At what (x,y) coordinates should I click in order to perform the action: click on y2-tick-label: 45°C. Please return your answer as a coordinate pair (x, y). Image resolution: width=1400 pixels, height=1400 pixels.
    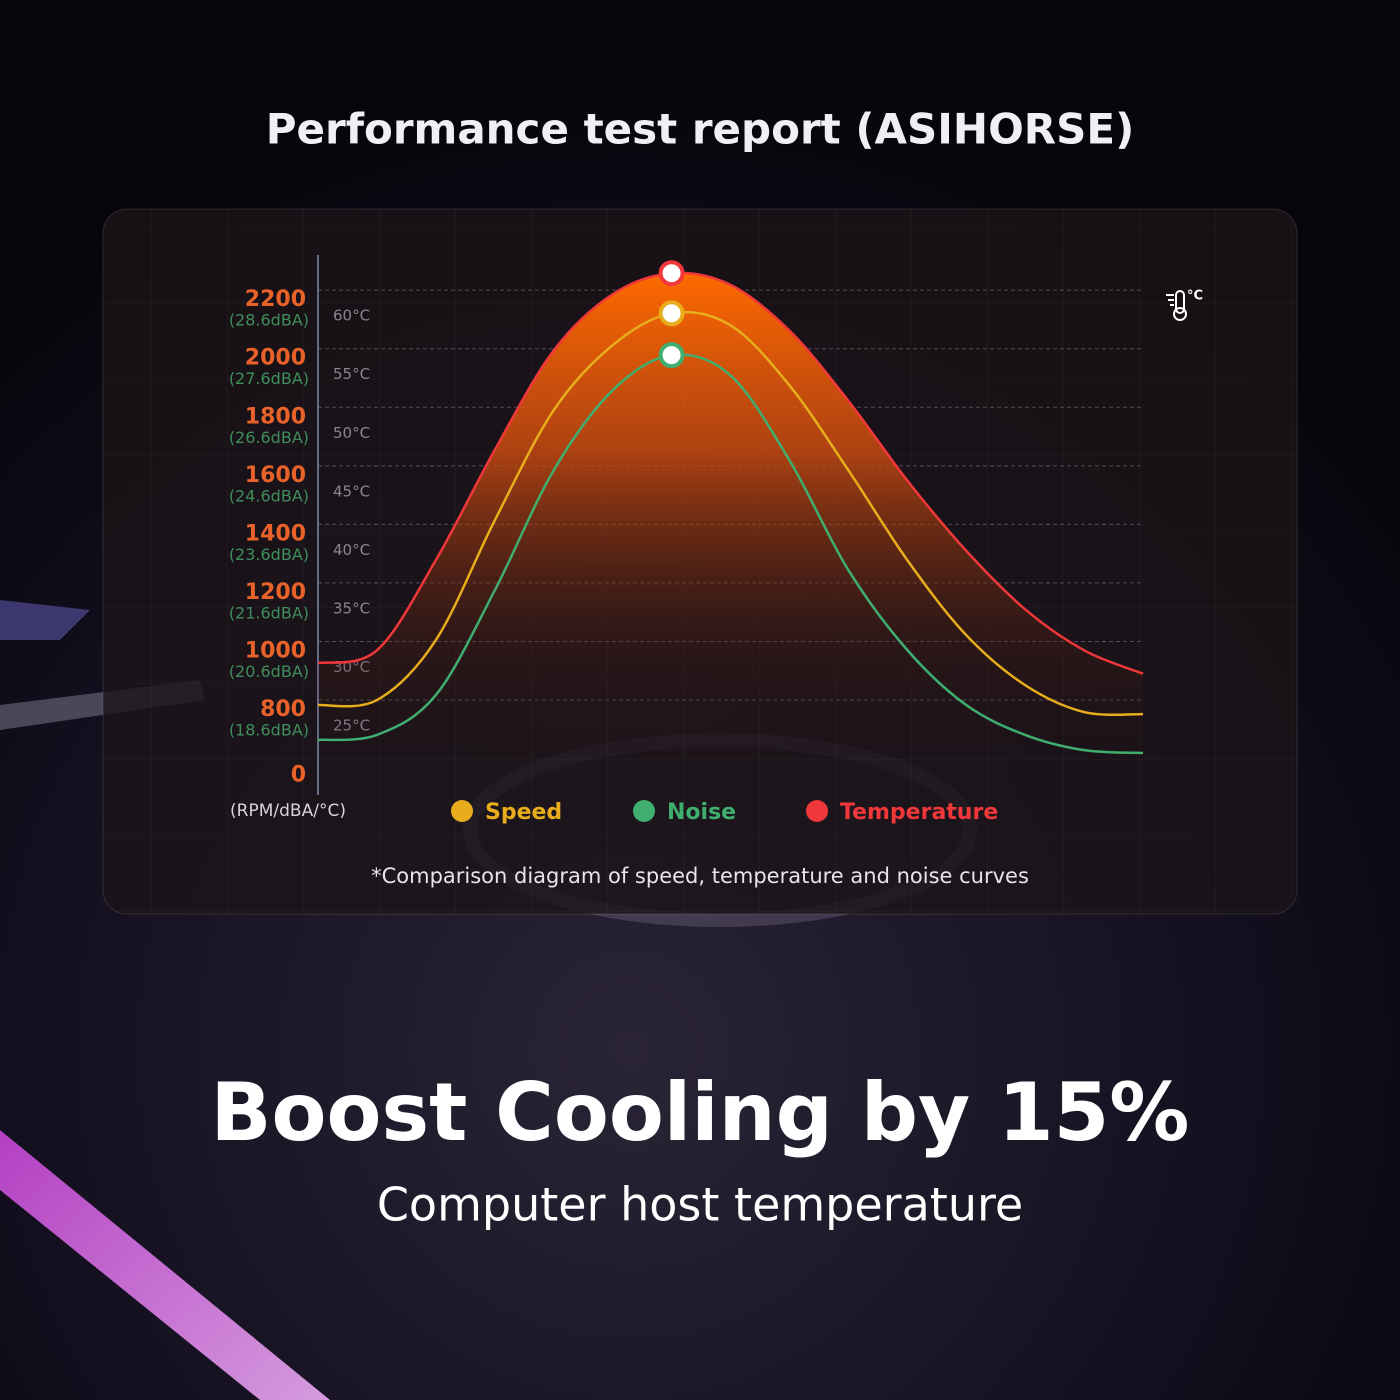
    Looking at the image, I should click on (351, 491).